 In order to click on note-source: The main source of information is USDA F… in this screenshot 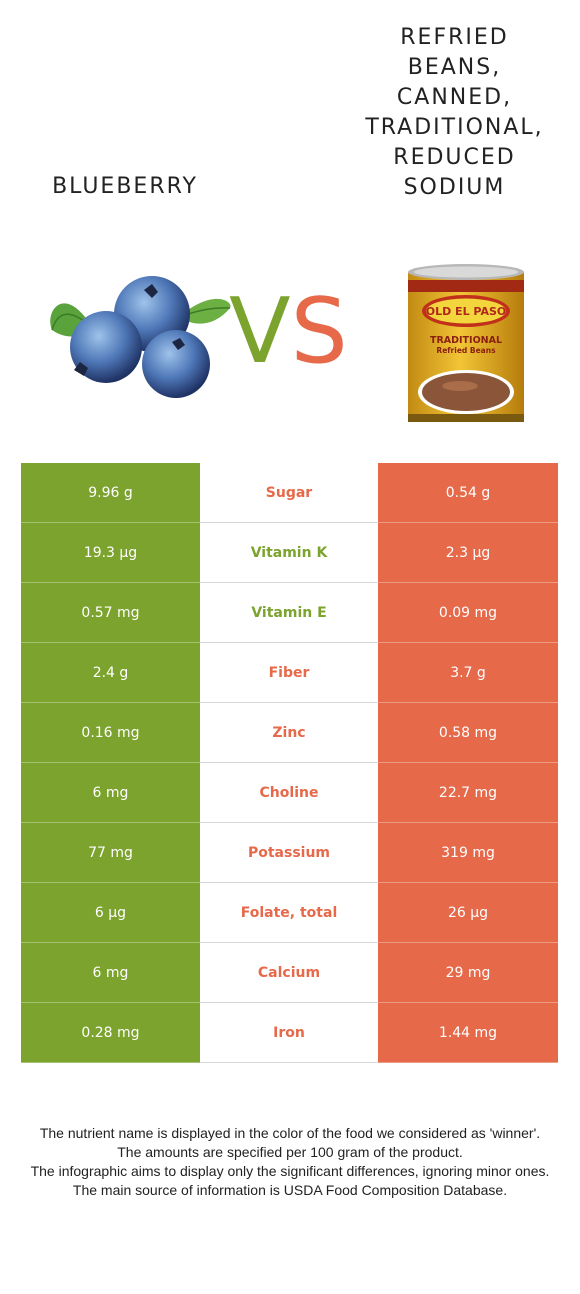, I will do `click(290, 1190)`.